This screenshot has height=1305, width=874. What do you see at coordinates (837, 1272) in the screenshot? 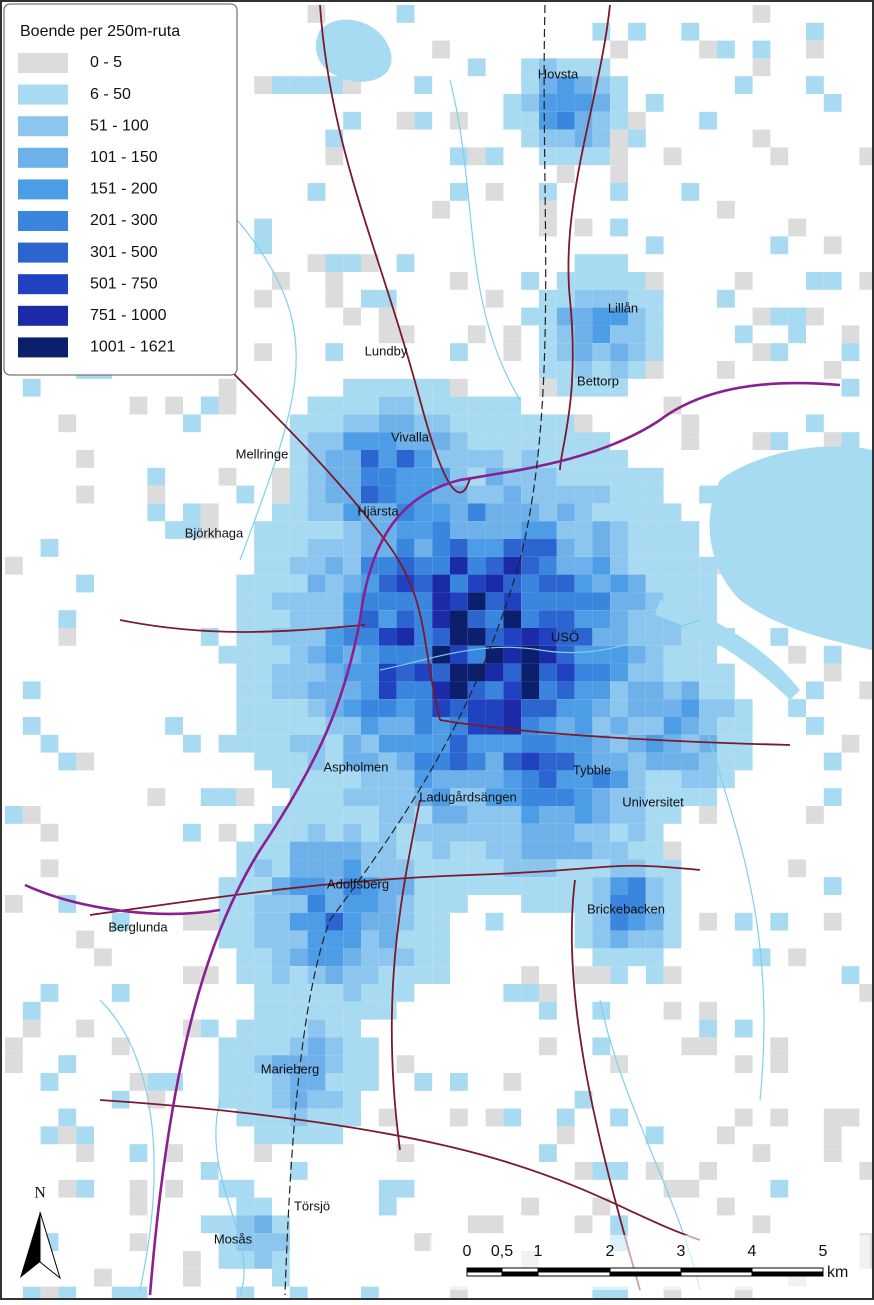
I see `scale-unit: km` at bounding box center [837, 1272].